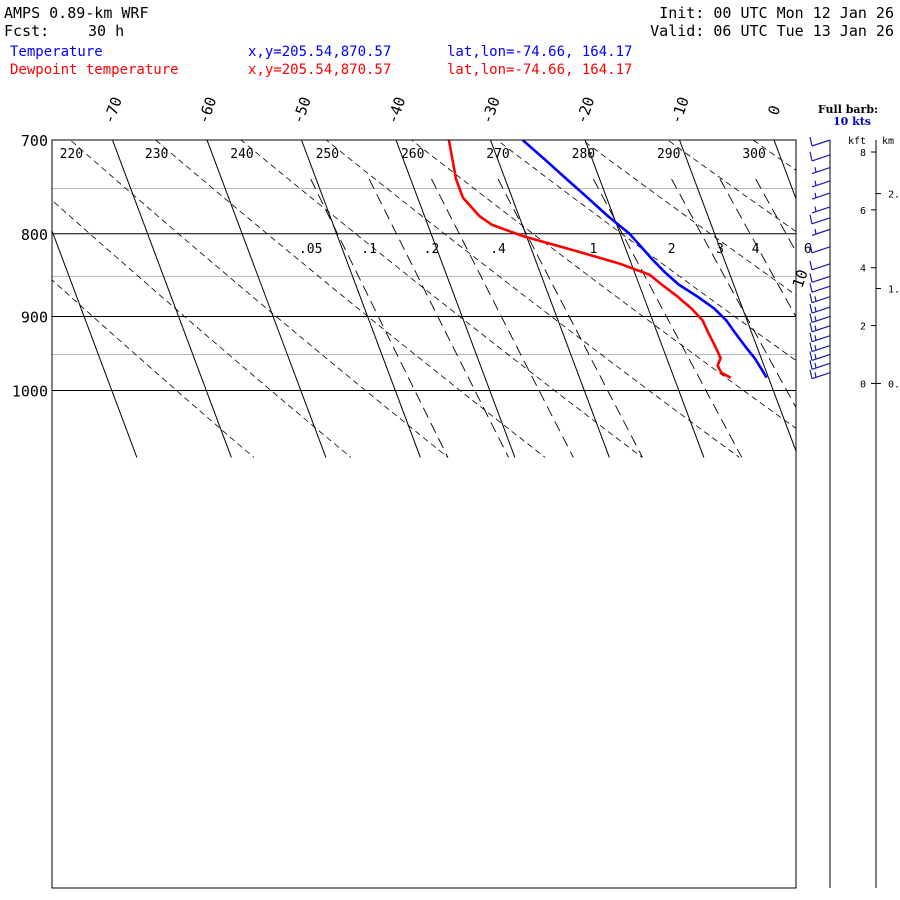 Image resolution: width=900 pixels, height=900 pixels. What do you see at coordinates (863, 384) in the screenshot?
I see `kft-tick-label: 0` at bounding box center [863, 384].